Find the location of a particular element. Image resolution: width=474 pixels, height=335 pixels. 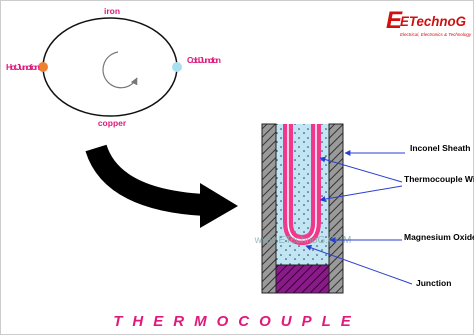

watermark: www.ETechnoG.COM is located at coordinates (303, 240).